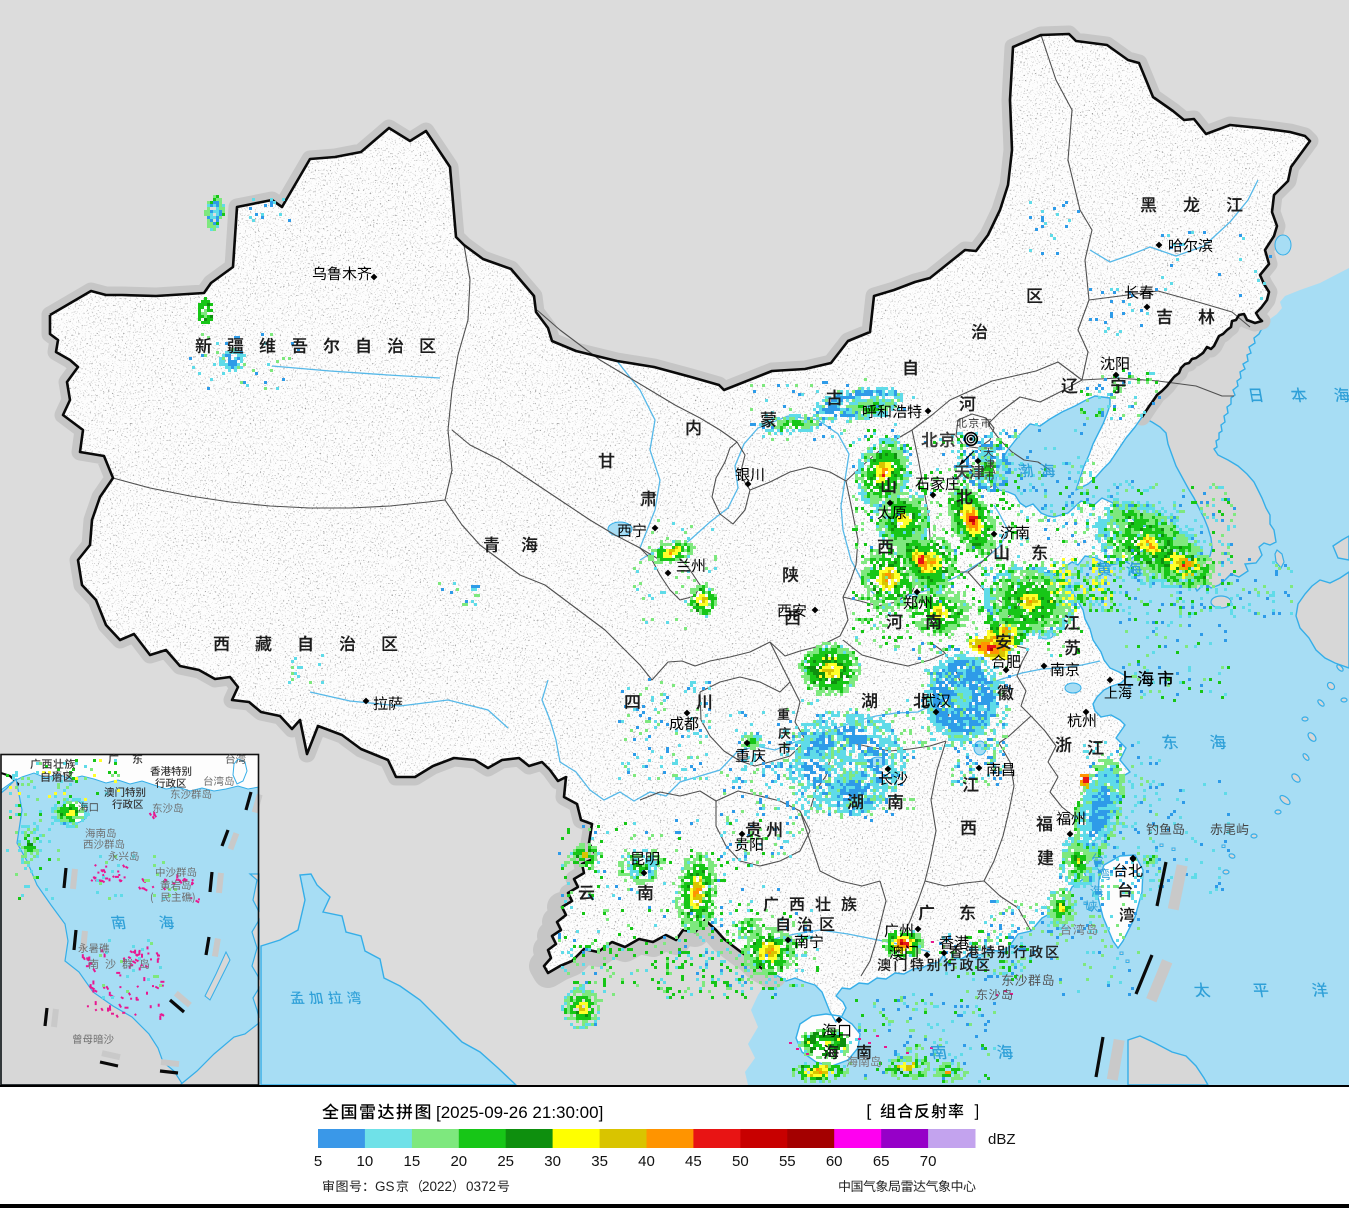 This screenshot has height=1208, width=1349. I want to click on svg-text: 10, so click(365, 1161).